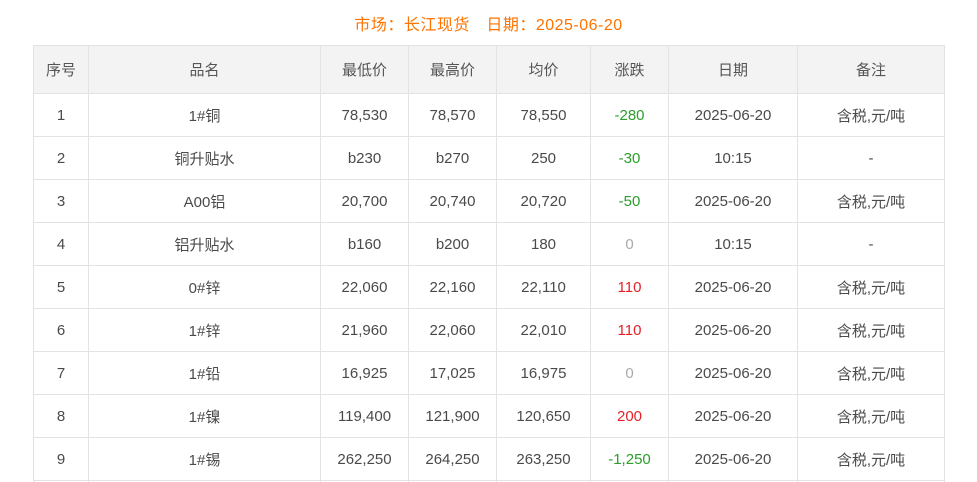 The width and height of the screenshot is (977, 482). Describe the element at coordinates (204, 330) in the screenshot. I see `cell-product-name: 1#锌` at that location.